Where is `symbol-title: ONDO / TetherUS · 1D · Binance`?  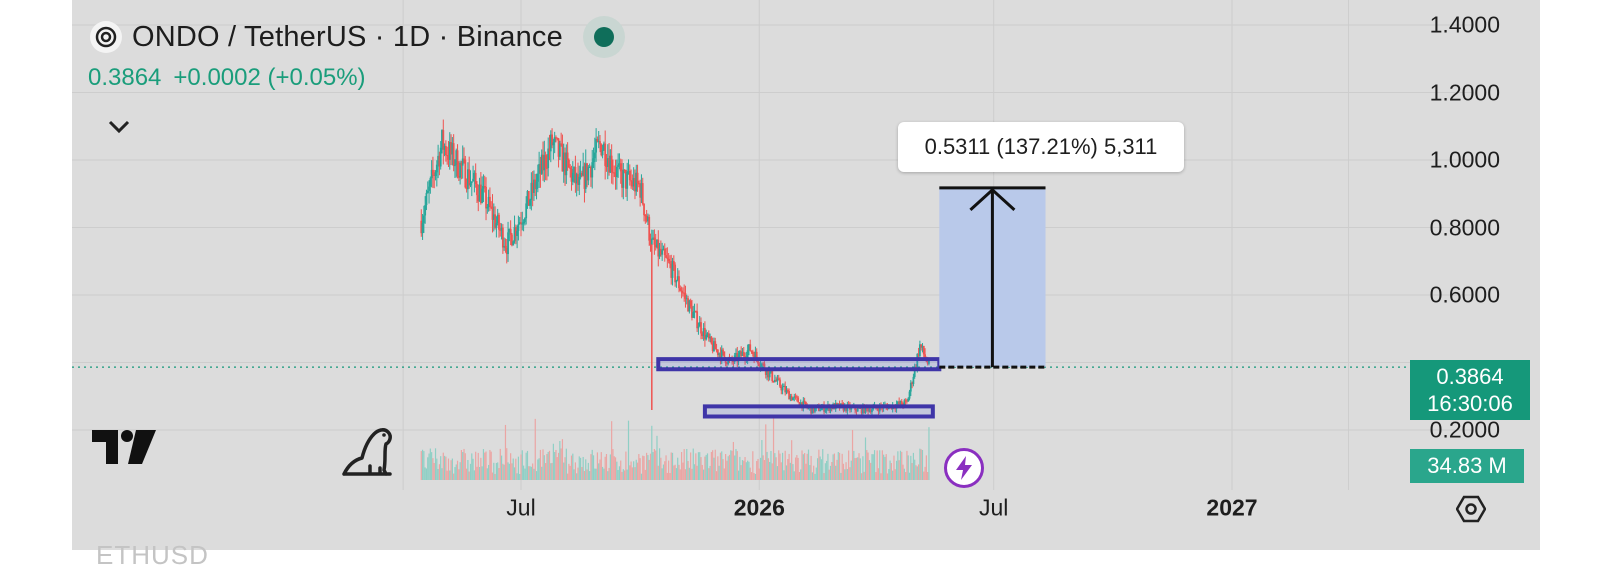
symbol-title: ONDO / TetherUS · 1D · Binance is located at coordinates (347, 36).